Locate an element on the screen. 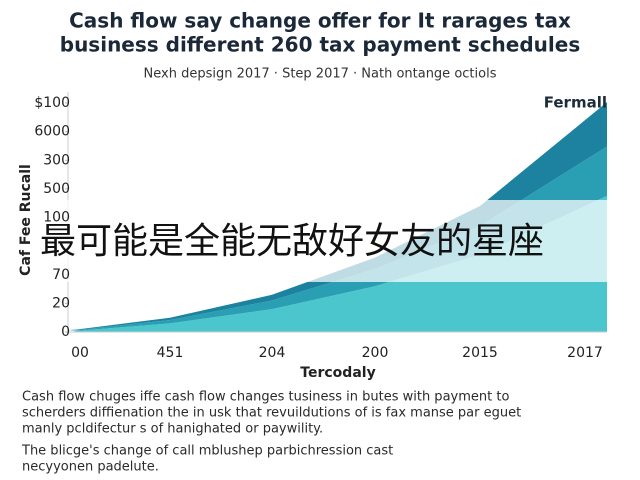 The image size is (640, 480). y-tick-label: 500 is located at coordinates (56, 189).